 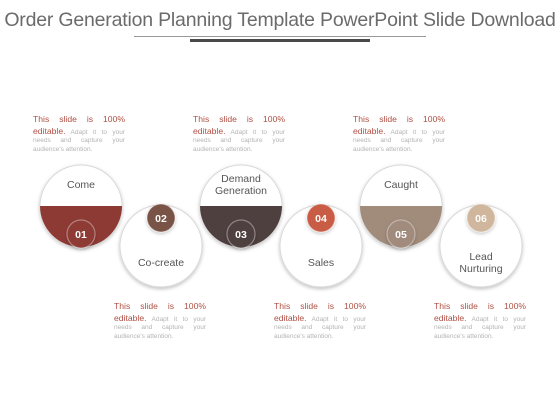 I want to click on step-number: 03, so click(x=241, y=235).